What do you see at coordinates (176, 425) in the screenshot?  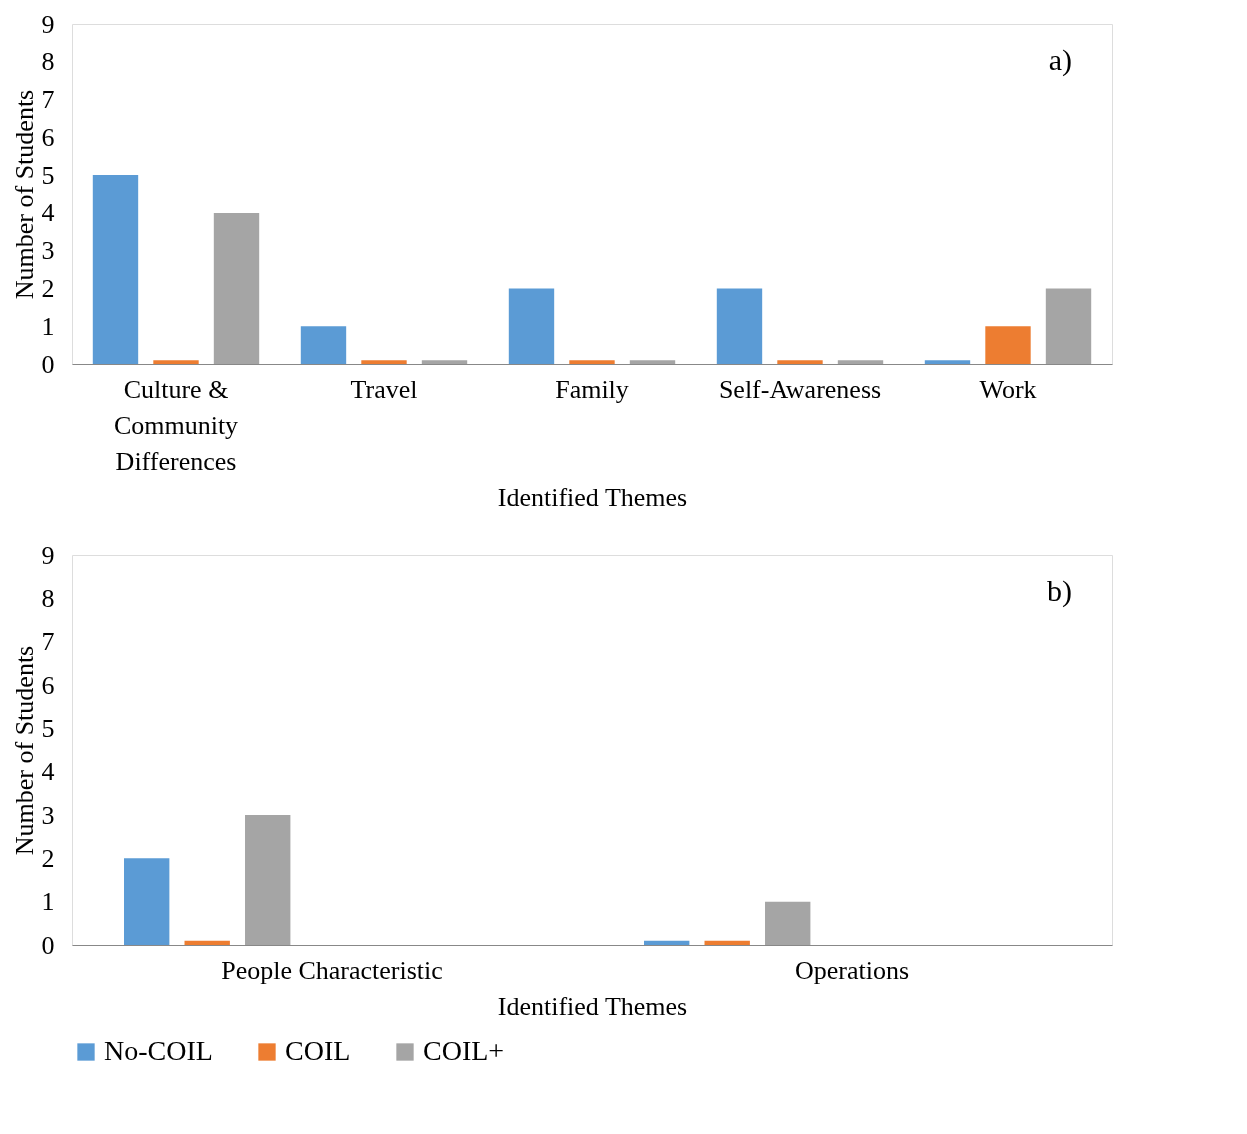 I see `x-tick-label: Culture & Community Differences` at bounding box center [176, 425].